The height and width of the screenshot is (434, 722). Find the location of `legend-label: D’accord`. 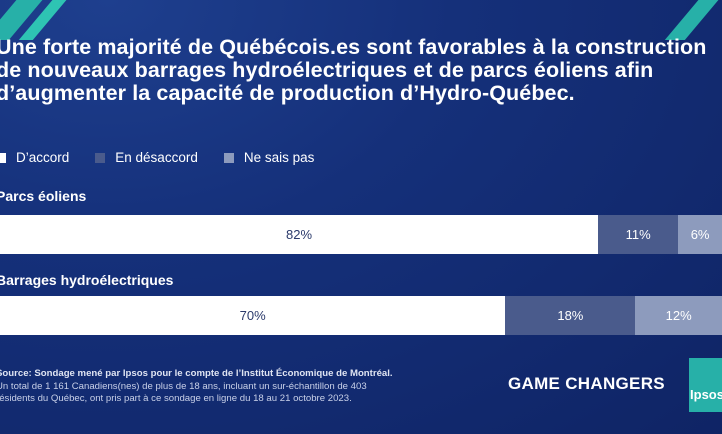

legend-label: D’accord is located at coordinates (43, 157).